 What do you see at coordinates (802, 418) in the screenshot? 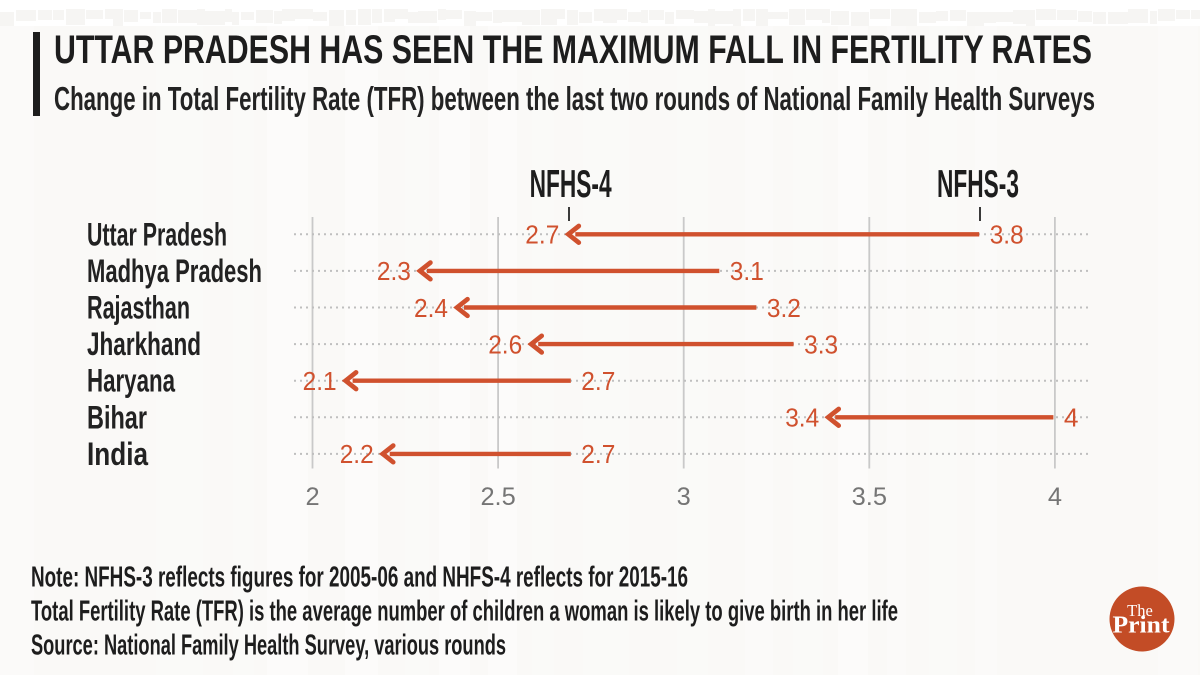
I see `svg-text: 3.4` at bounding box center [802, 418].